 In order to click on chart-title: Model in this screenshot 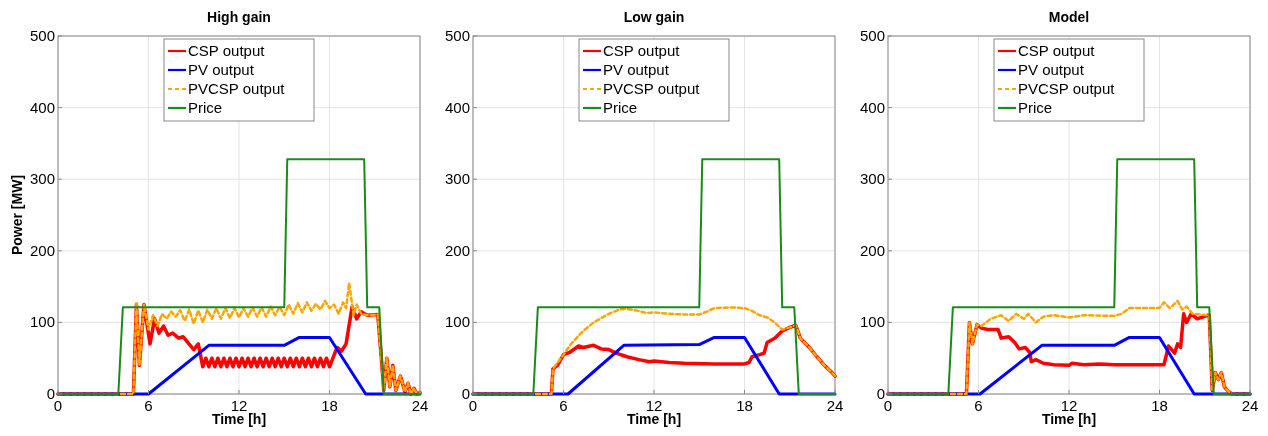, I will do `click(1069, 17)`.